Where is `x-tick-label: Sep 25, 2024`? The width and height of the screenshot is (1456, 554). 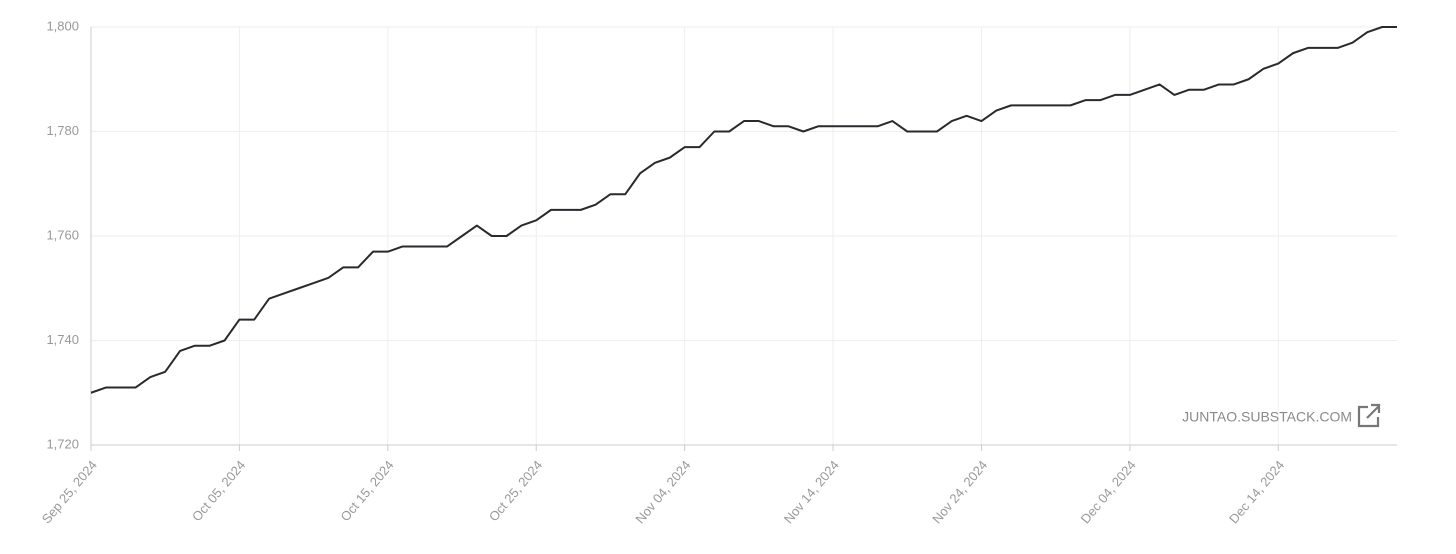 x-tick-label: Sep 25, 2024 is located at coordinates (69, 491).